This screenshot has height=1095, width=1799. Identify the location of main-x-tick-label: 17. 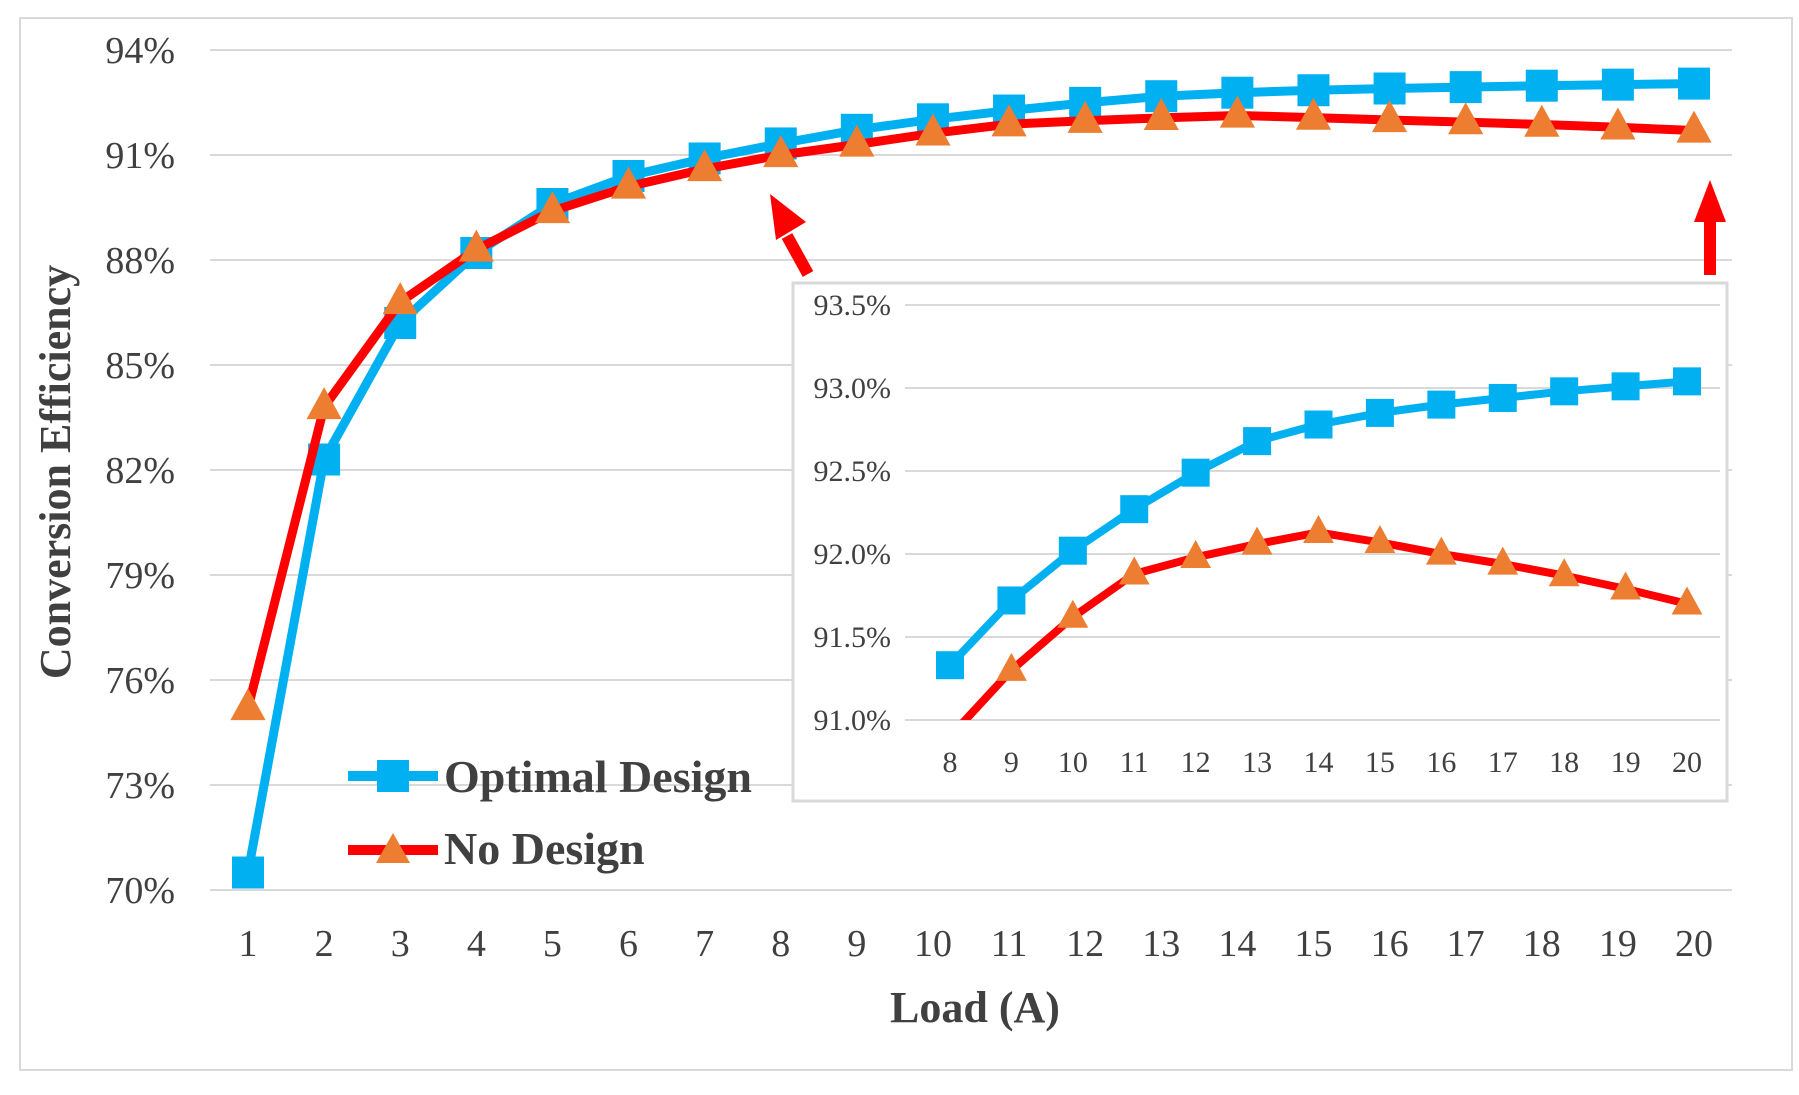
(1466, 944).